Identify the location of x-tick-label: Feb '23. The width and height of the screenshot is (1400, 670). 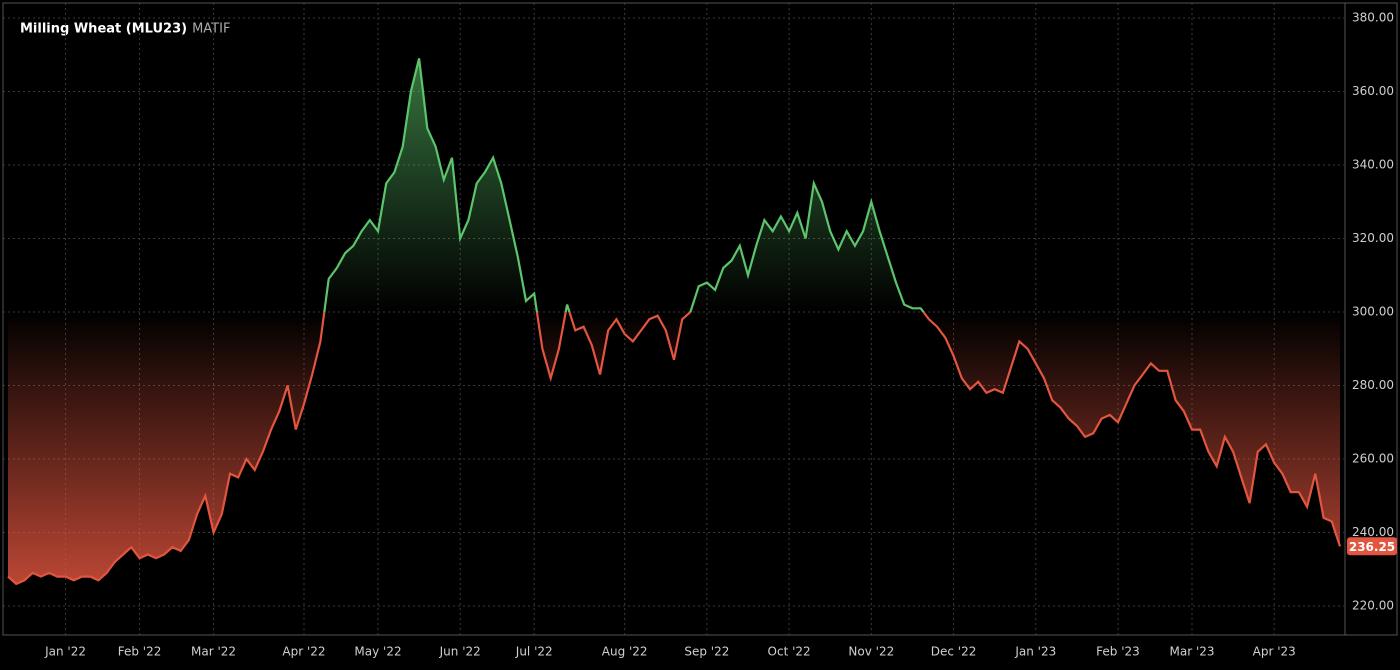
(1118, 652).